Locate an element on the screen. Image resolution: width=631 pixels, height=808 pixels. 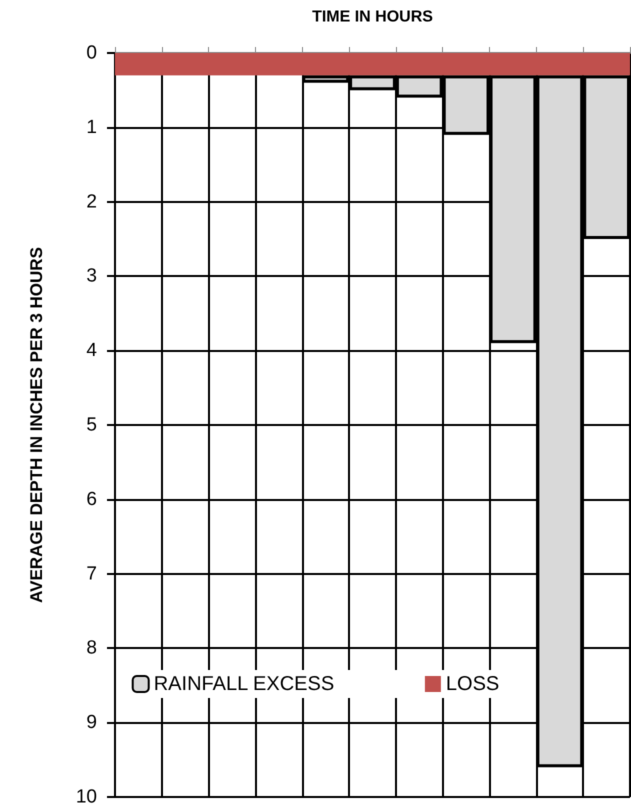
legend-label: LOSS is located at coordinates (473, 684).